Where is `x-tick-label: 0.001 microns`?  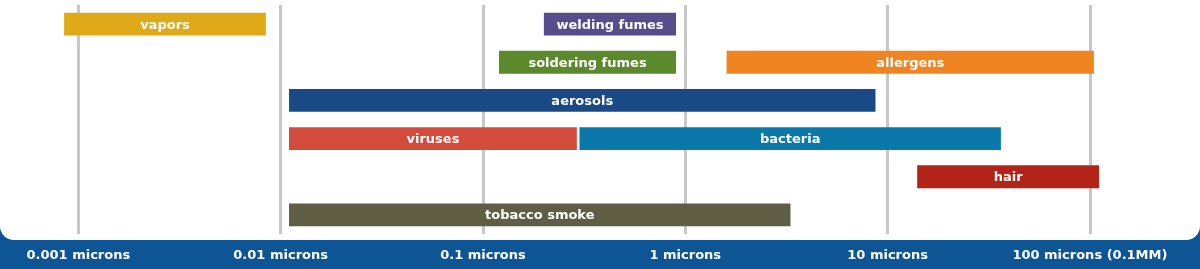
x-tick-label: 0.001 microns is located at coordinates (78, 254).